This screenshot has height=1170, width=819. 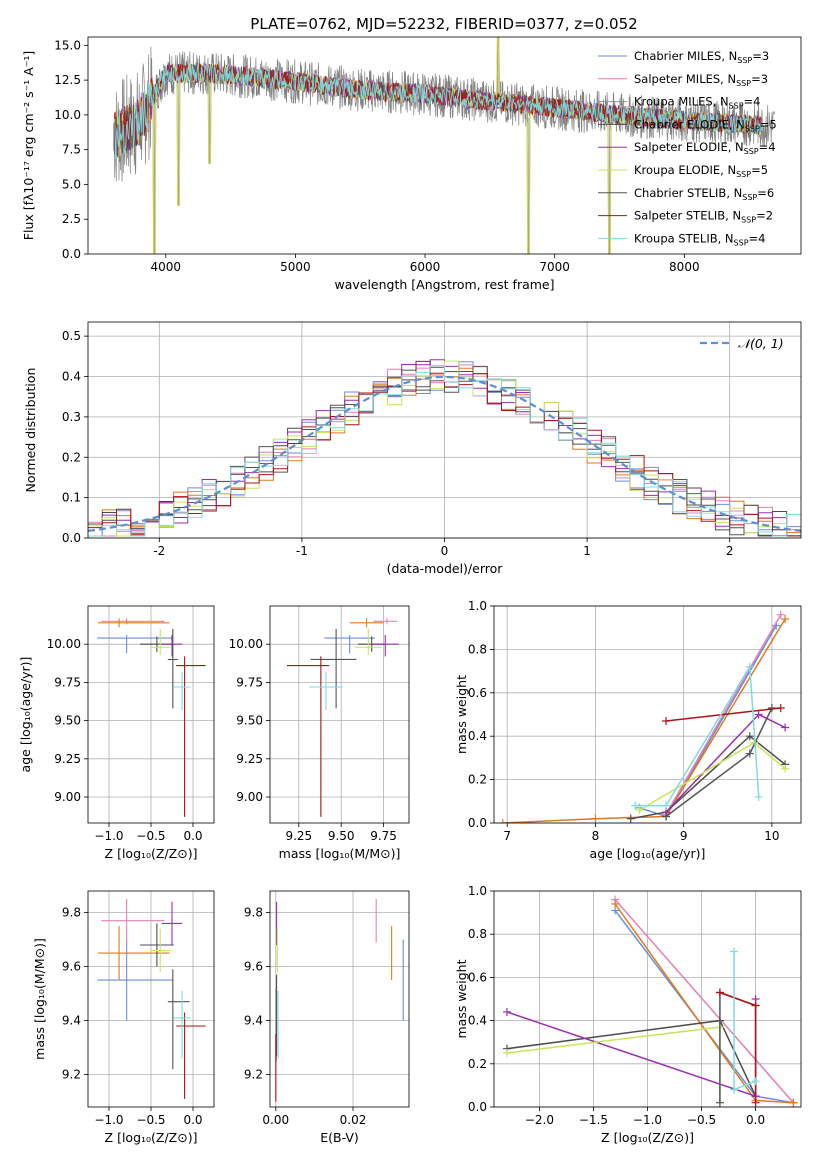 I want to click on series-salpeter-miles, so click(x=704, y=1001).